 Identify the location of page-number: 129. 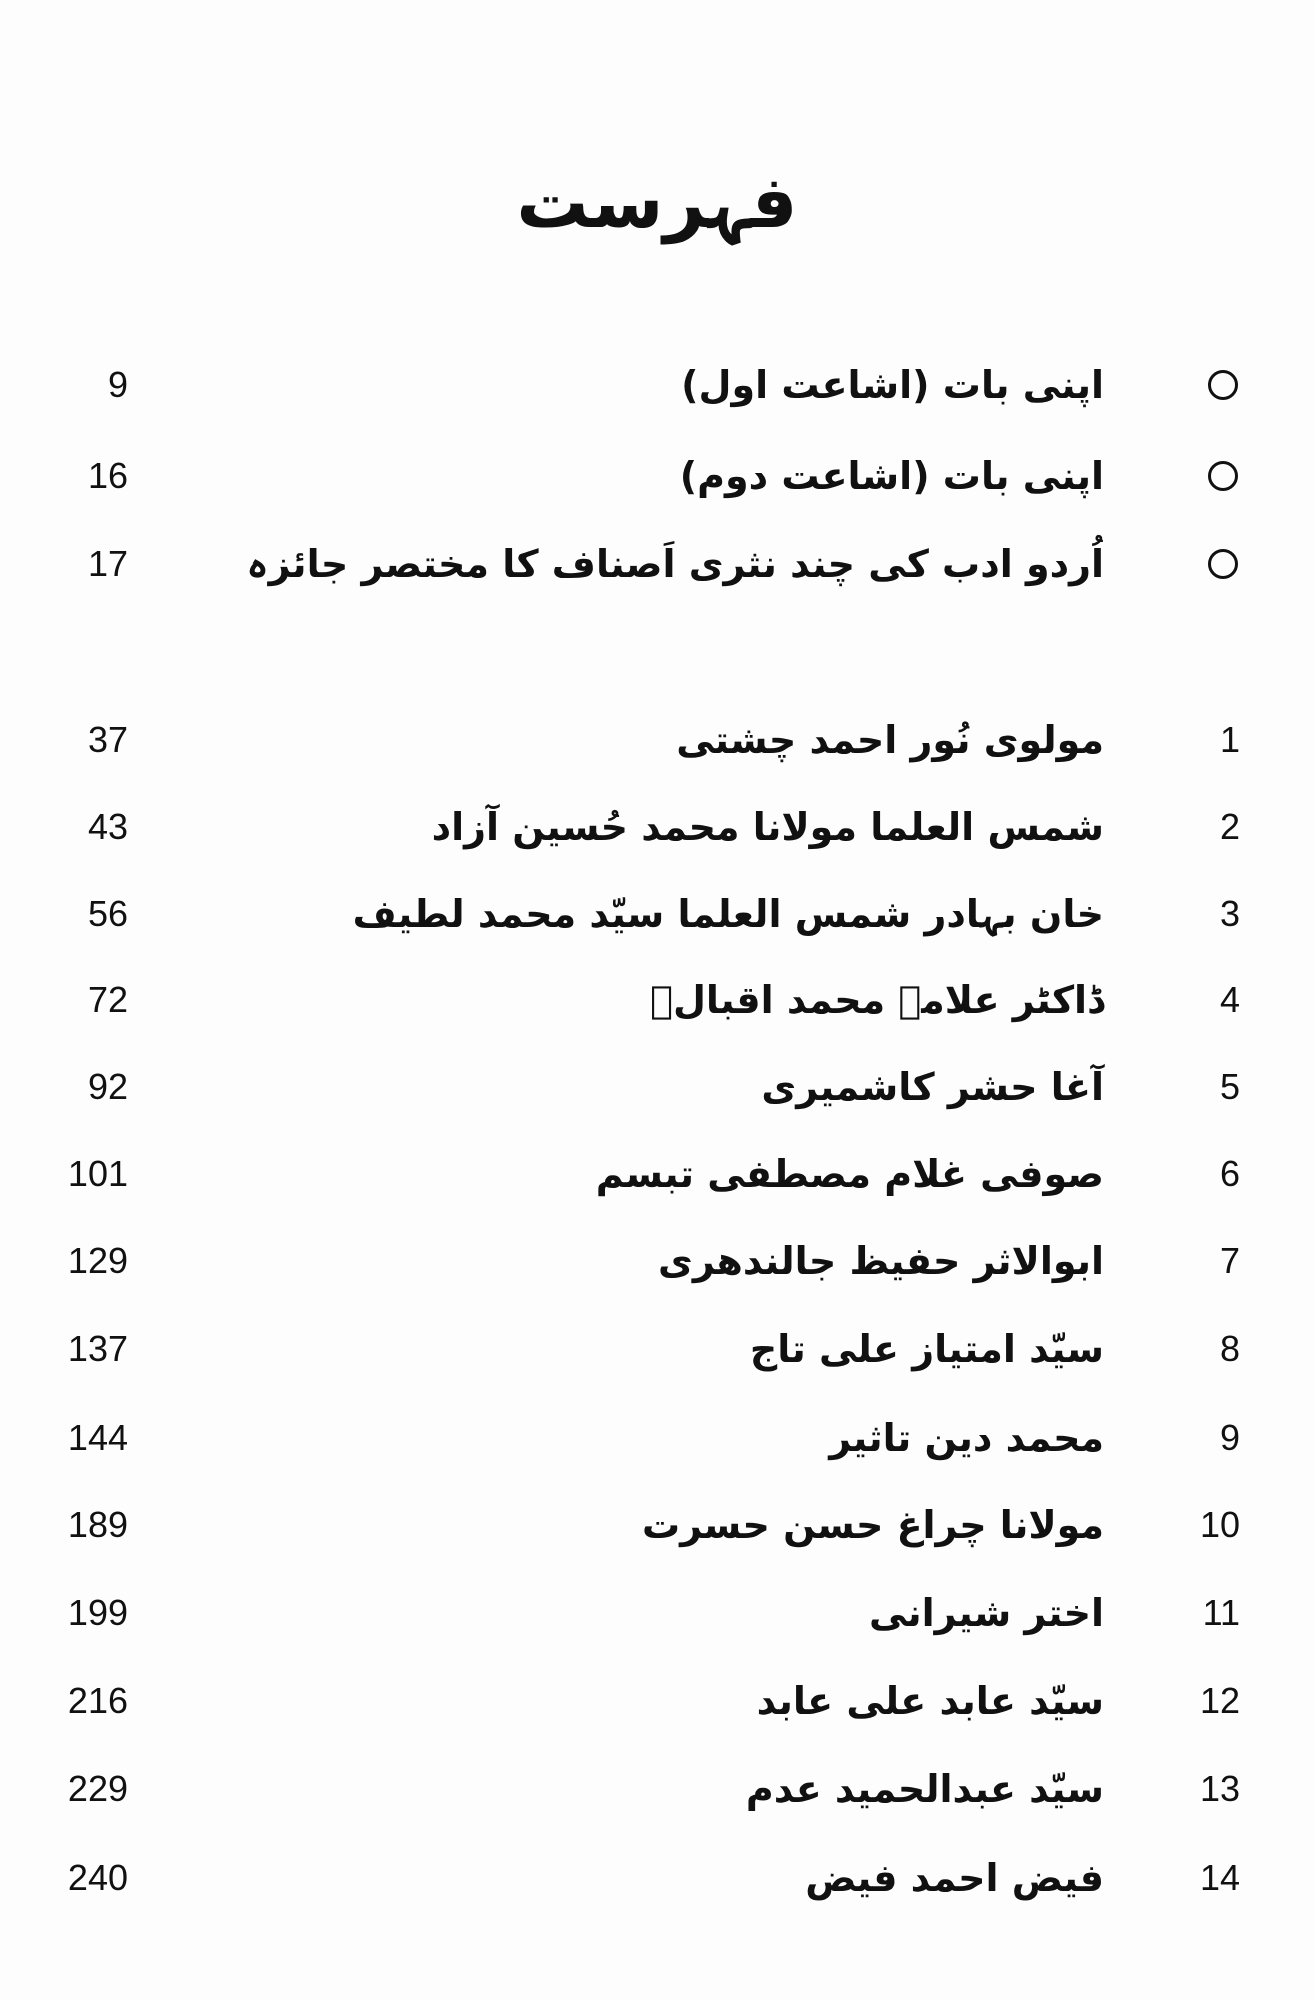
(97, 1260).